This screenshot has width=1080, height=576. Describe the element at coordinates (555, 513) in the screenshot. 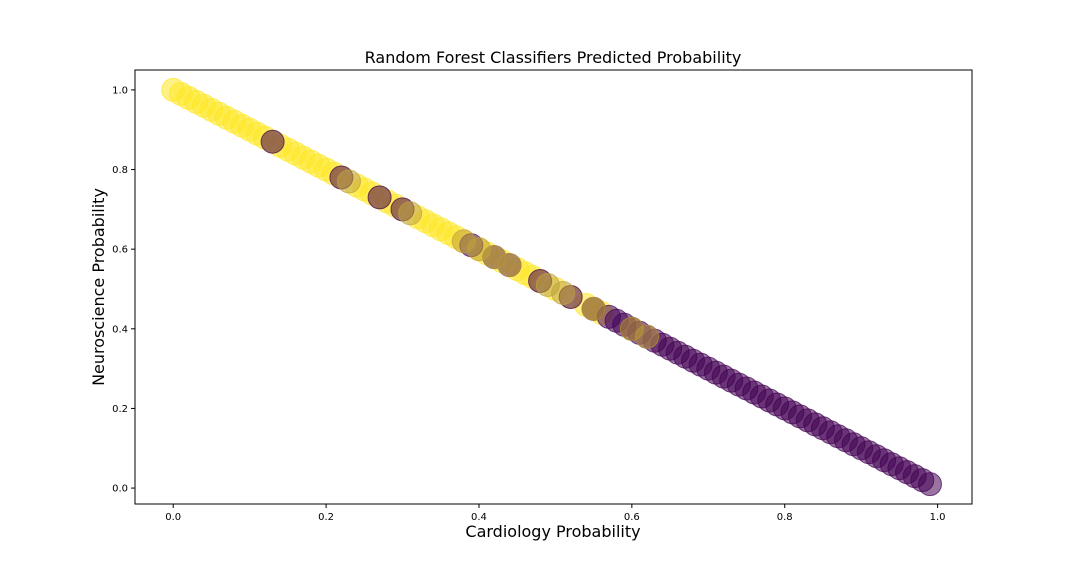

I see `x-axis: 0.0 0.2 0.4 0.6 0.8 1.0` at that location.